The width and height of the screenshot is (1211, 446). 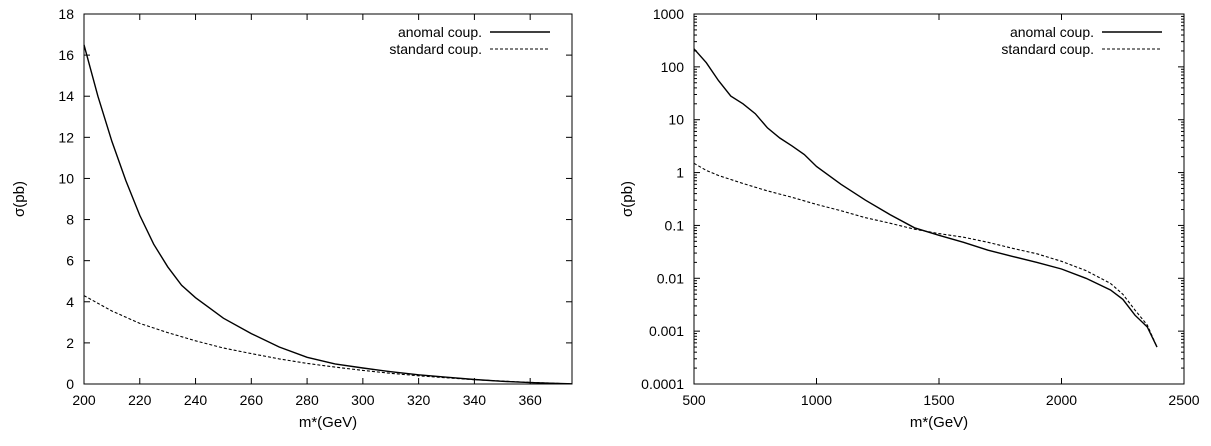 What do you see at coordinates (66, 55) in the screenshot?
I see `y-tick-label: 16` at bounding box center [66, 55].